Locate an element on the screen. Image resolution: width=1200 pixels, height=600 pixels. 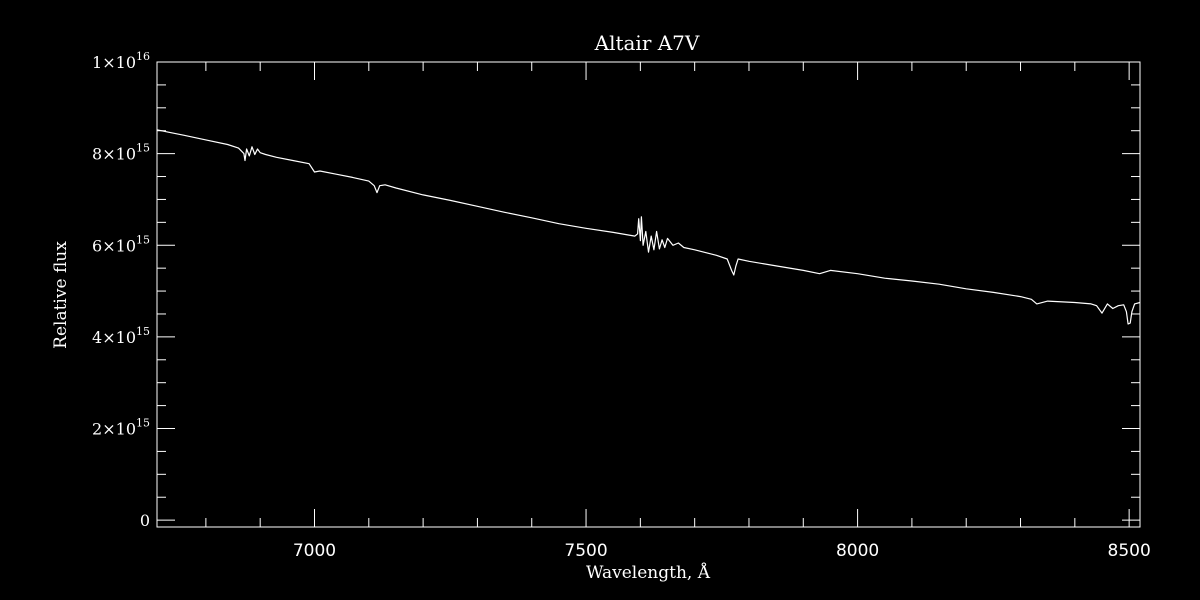
x-axis-label: Wavelength, Å is located at coordinates (648, 572).